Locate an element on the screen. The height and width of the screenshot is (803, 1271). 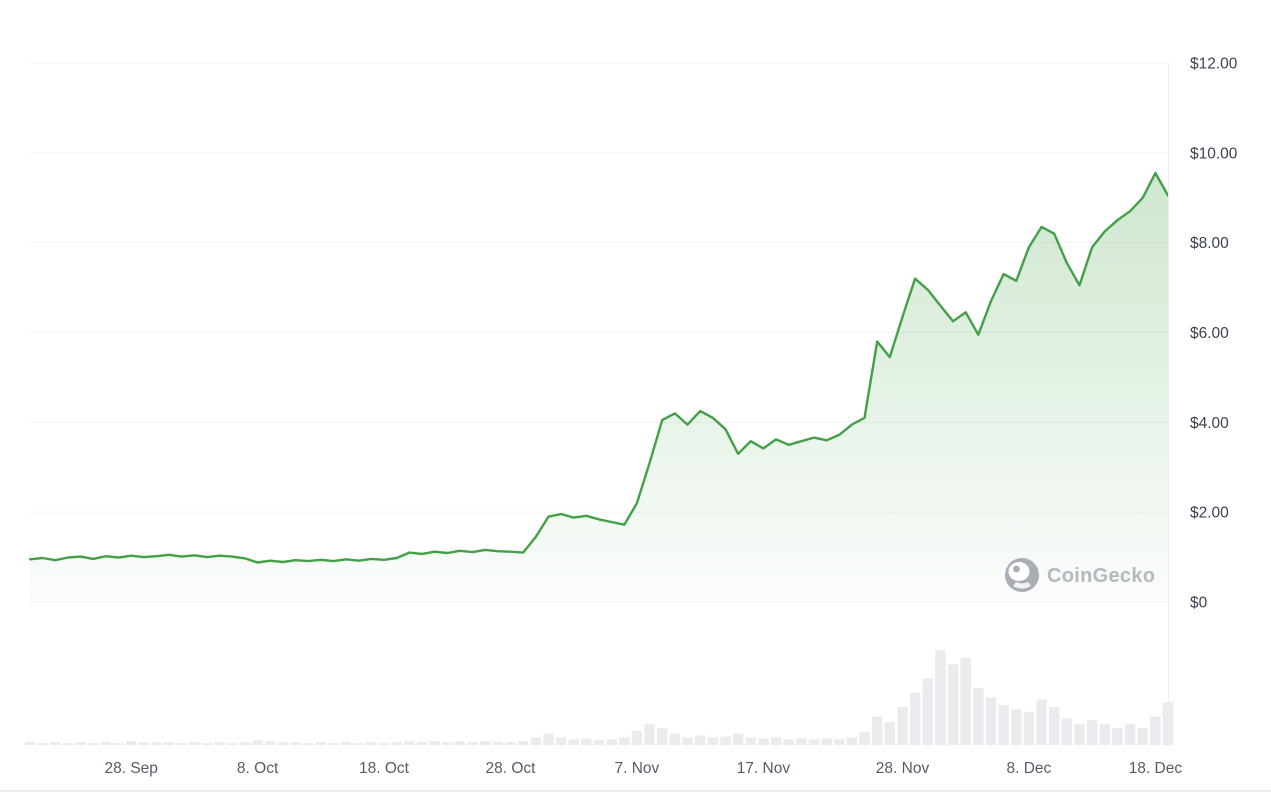
y-axis-tick-label: $6.00 is located at coordinates (1209, 333).